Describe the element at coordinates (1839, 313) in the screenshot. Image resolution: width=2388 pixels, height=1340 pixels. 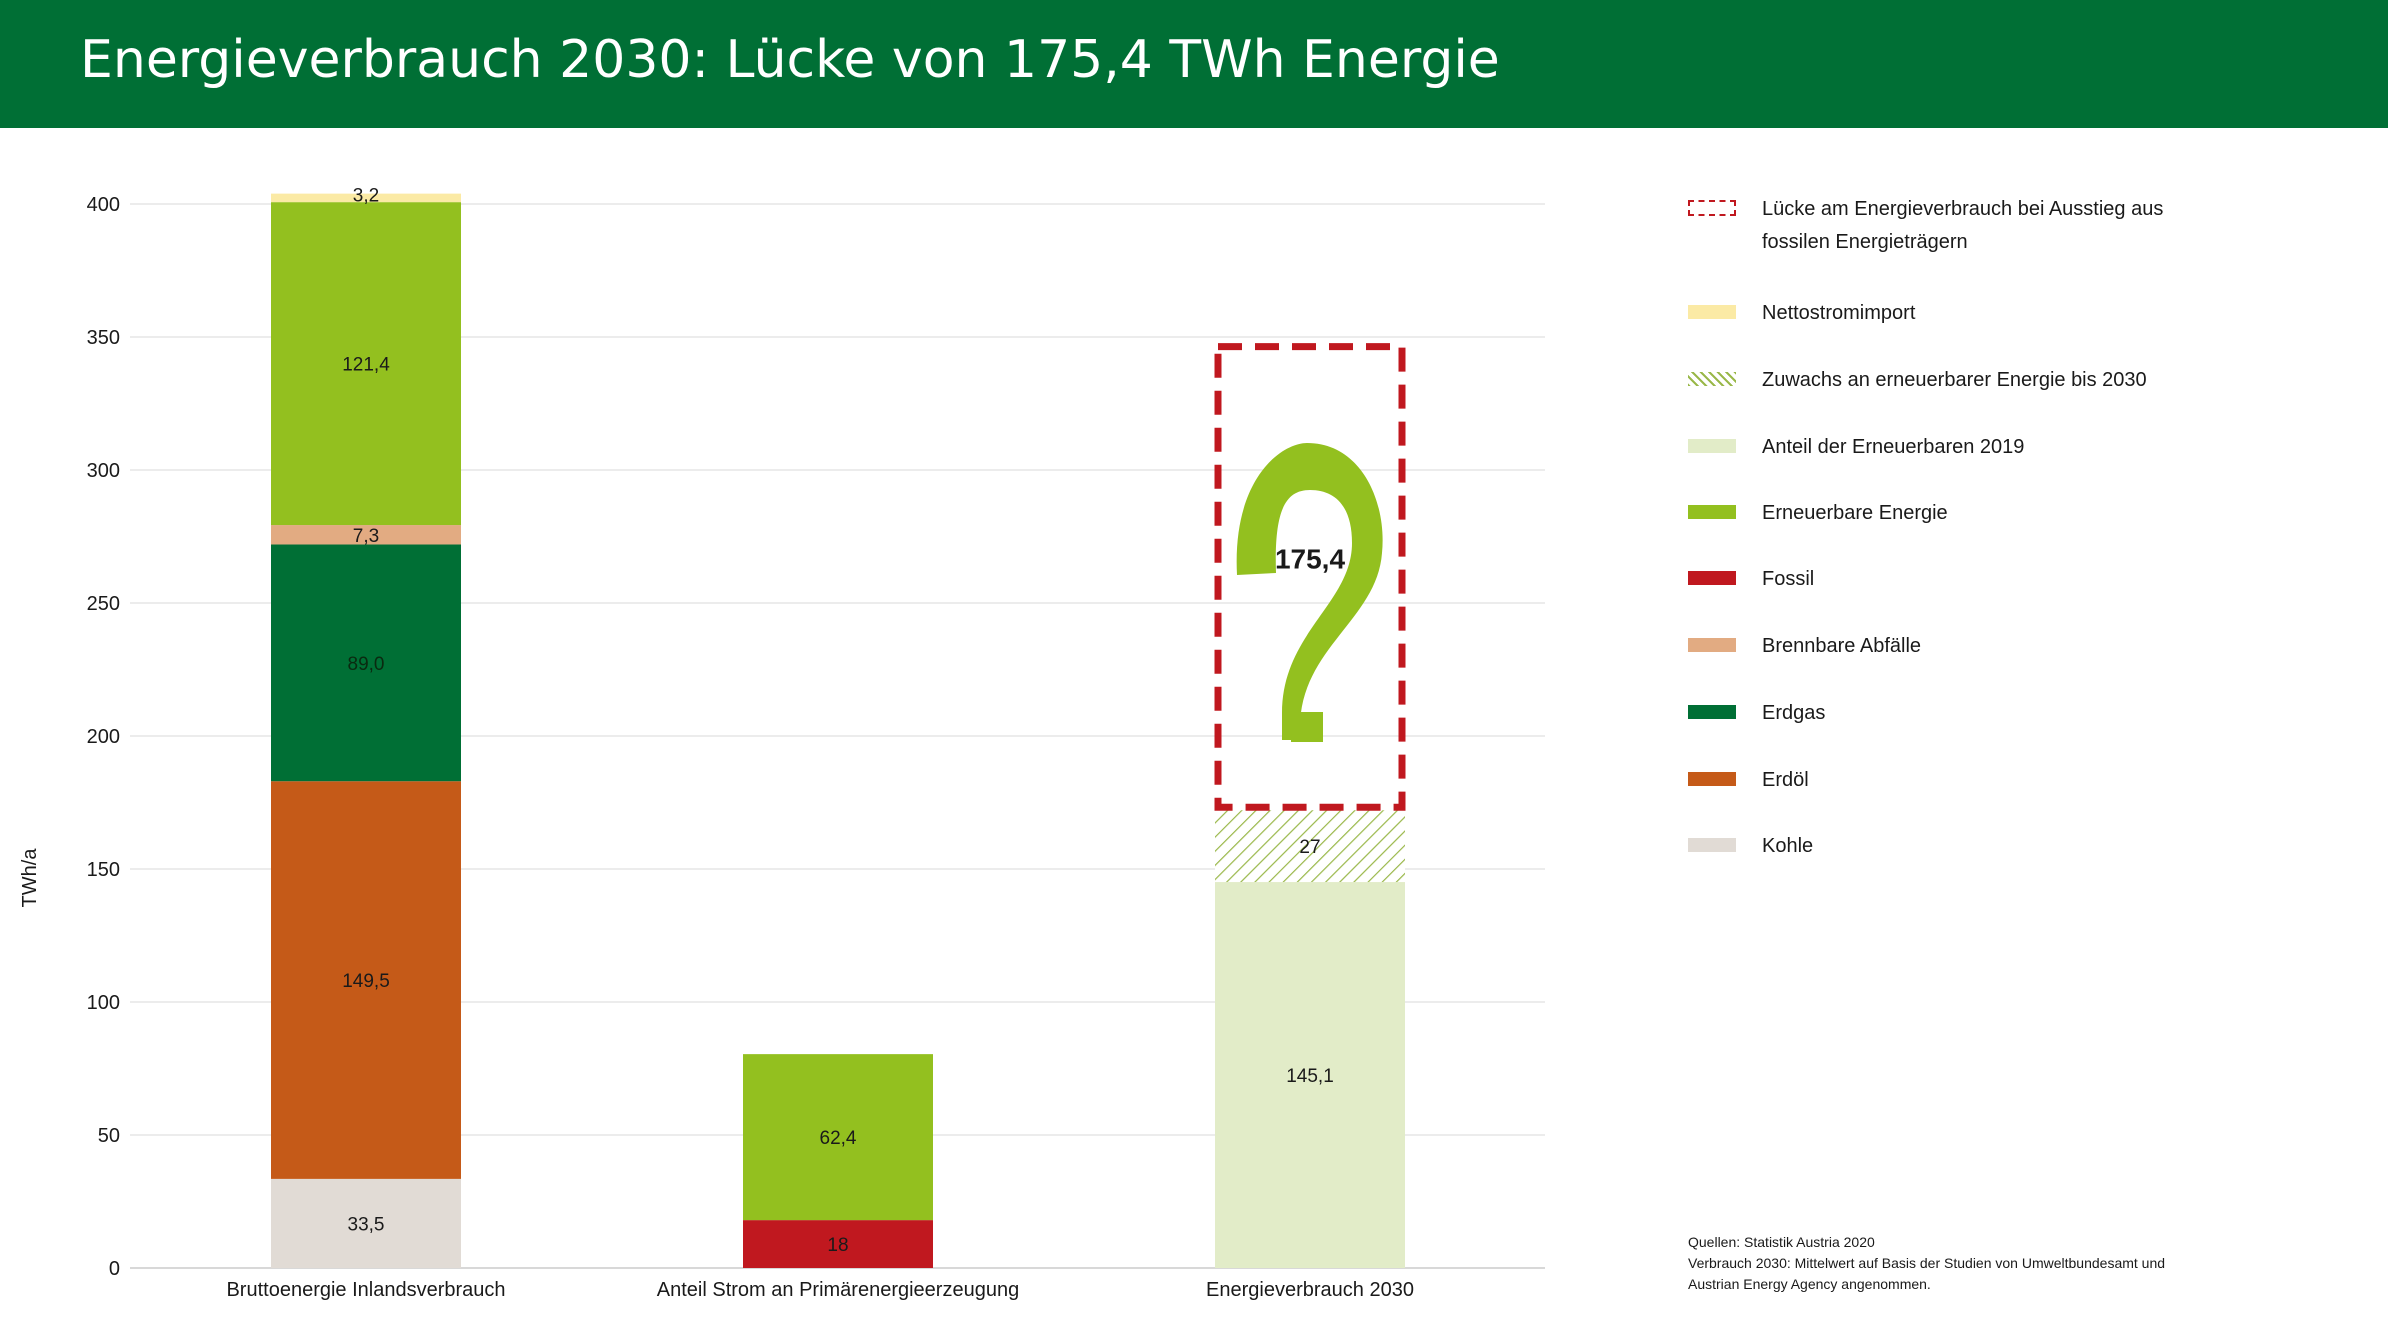
I see `legend-label: Nettostromimport` at that location.